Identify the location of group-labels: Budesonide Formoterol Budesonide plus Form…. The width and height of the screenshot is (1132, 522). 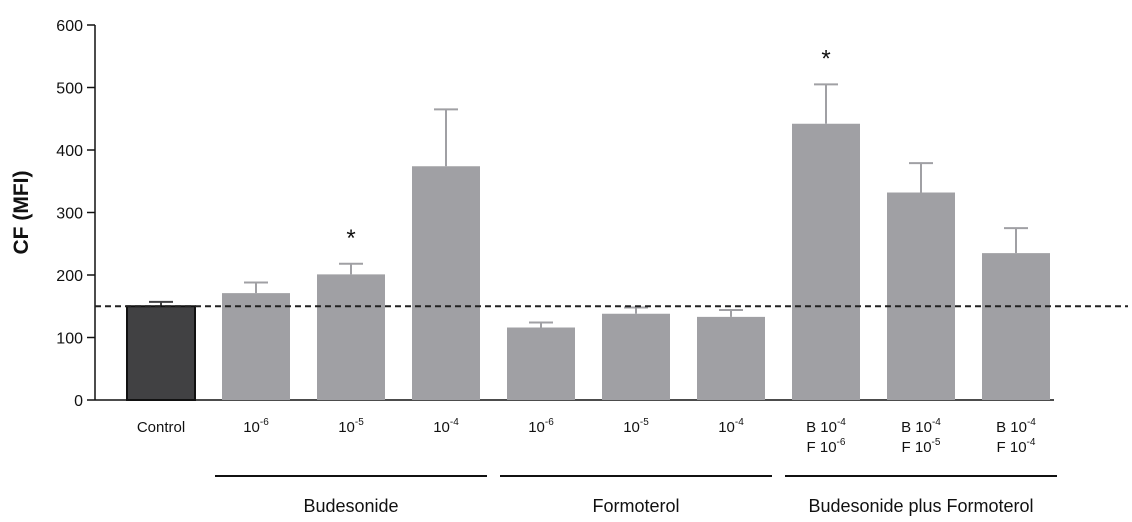
(636, 495).